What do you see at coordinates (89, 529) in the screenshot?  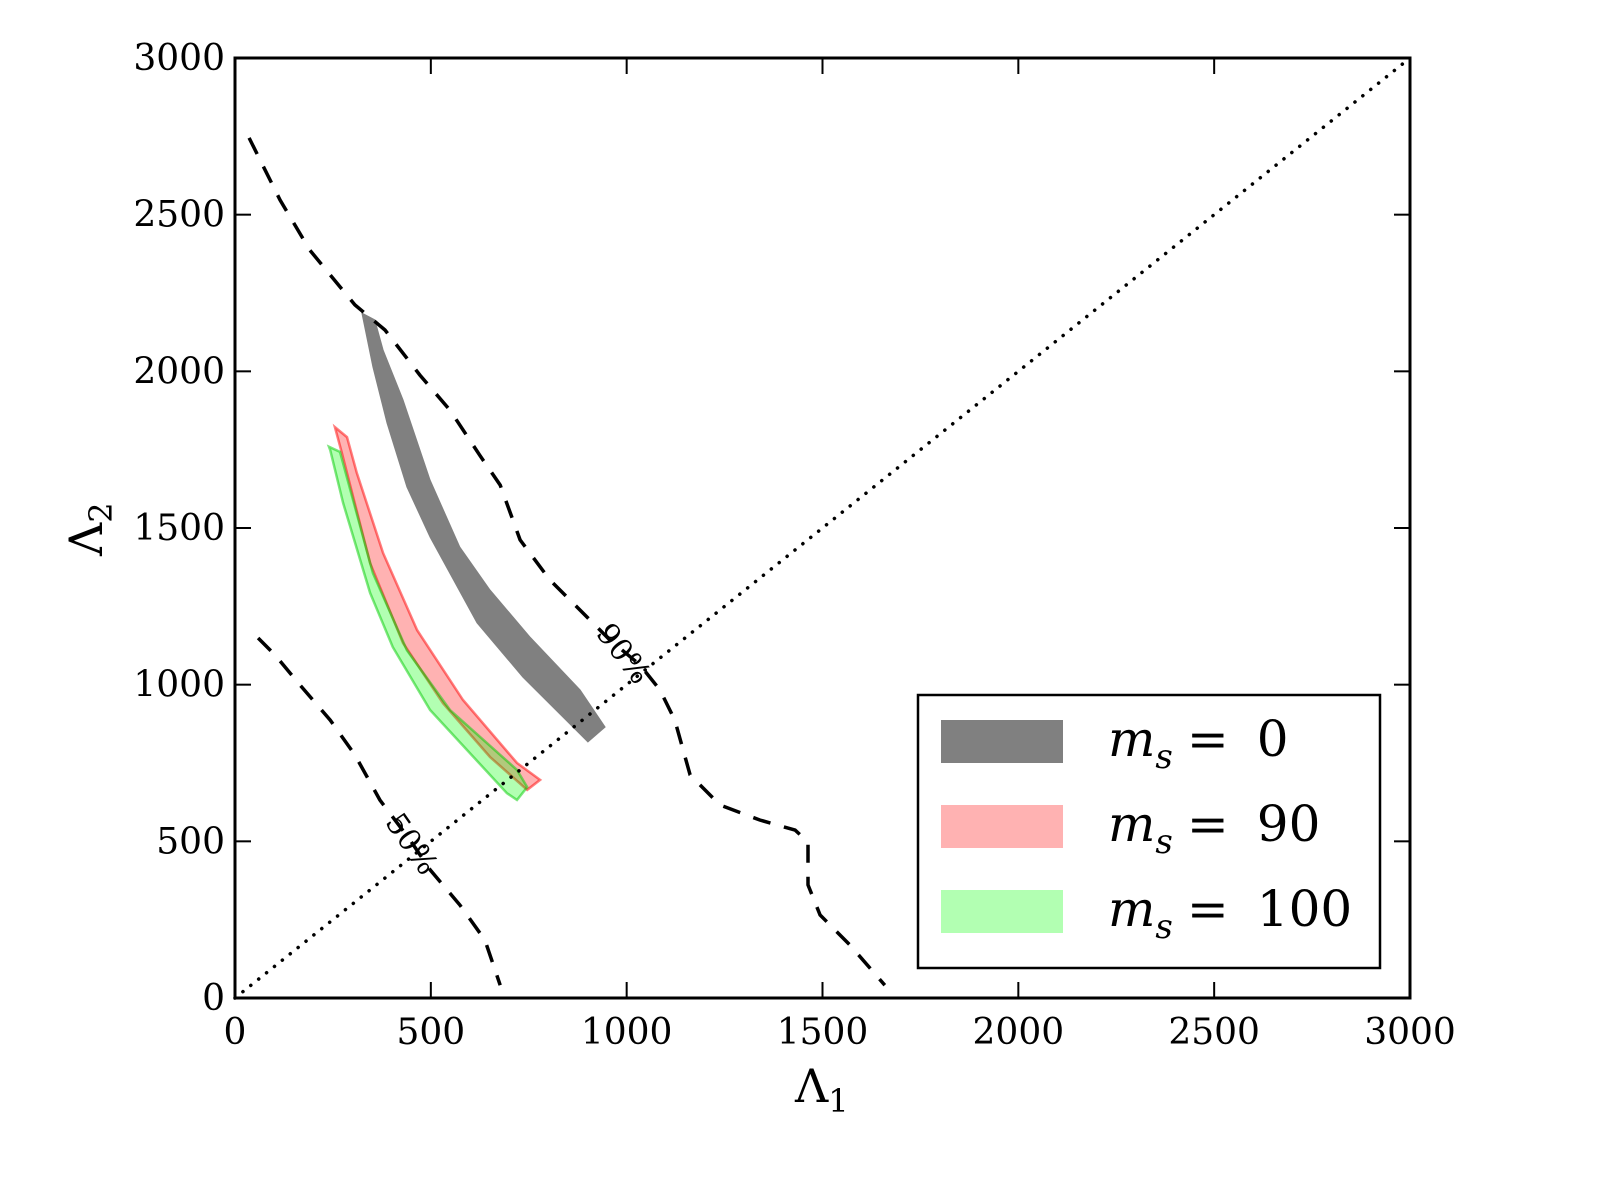 I see `y-axis-label: Λ2` at bounding box center [89, 529].